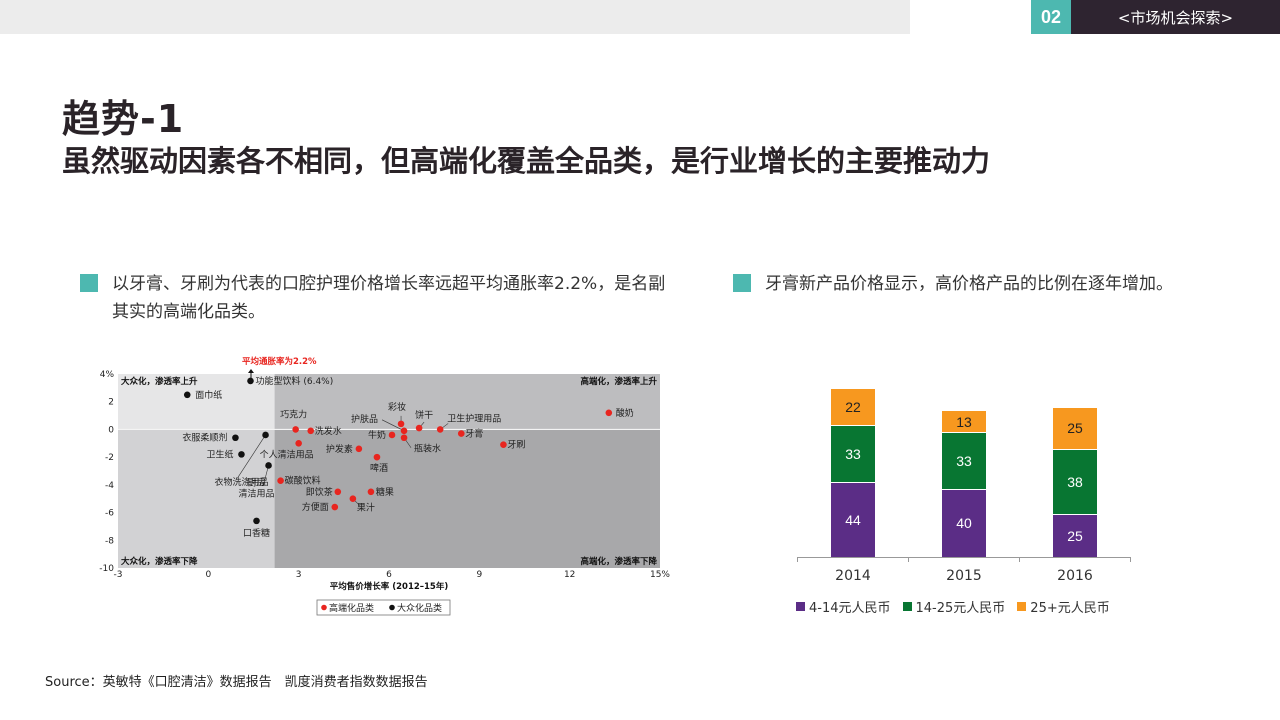 This screenshot has height=720, width=1280. Describe the element at coordinates (118, 575) in the screenshot. I see `svg-text: -3` at that location.